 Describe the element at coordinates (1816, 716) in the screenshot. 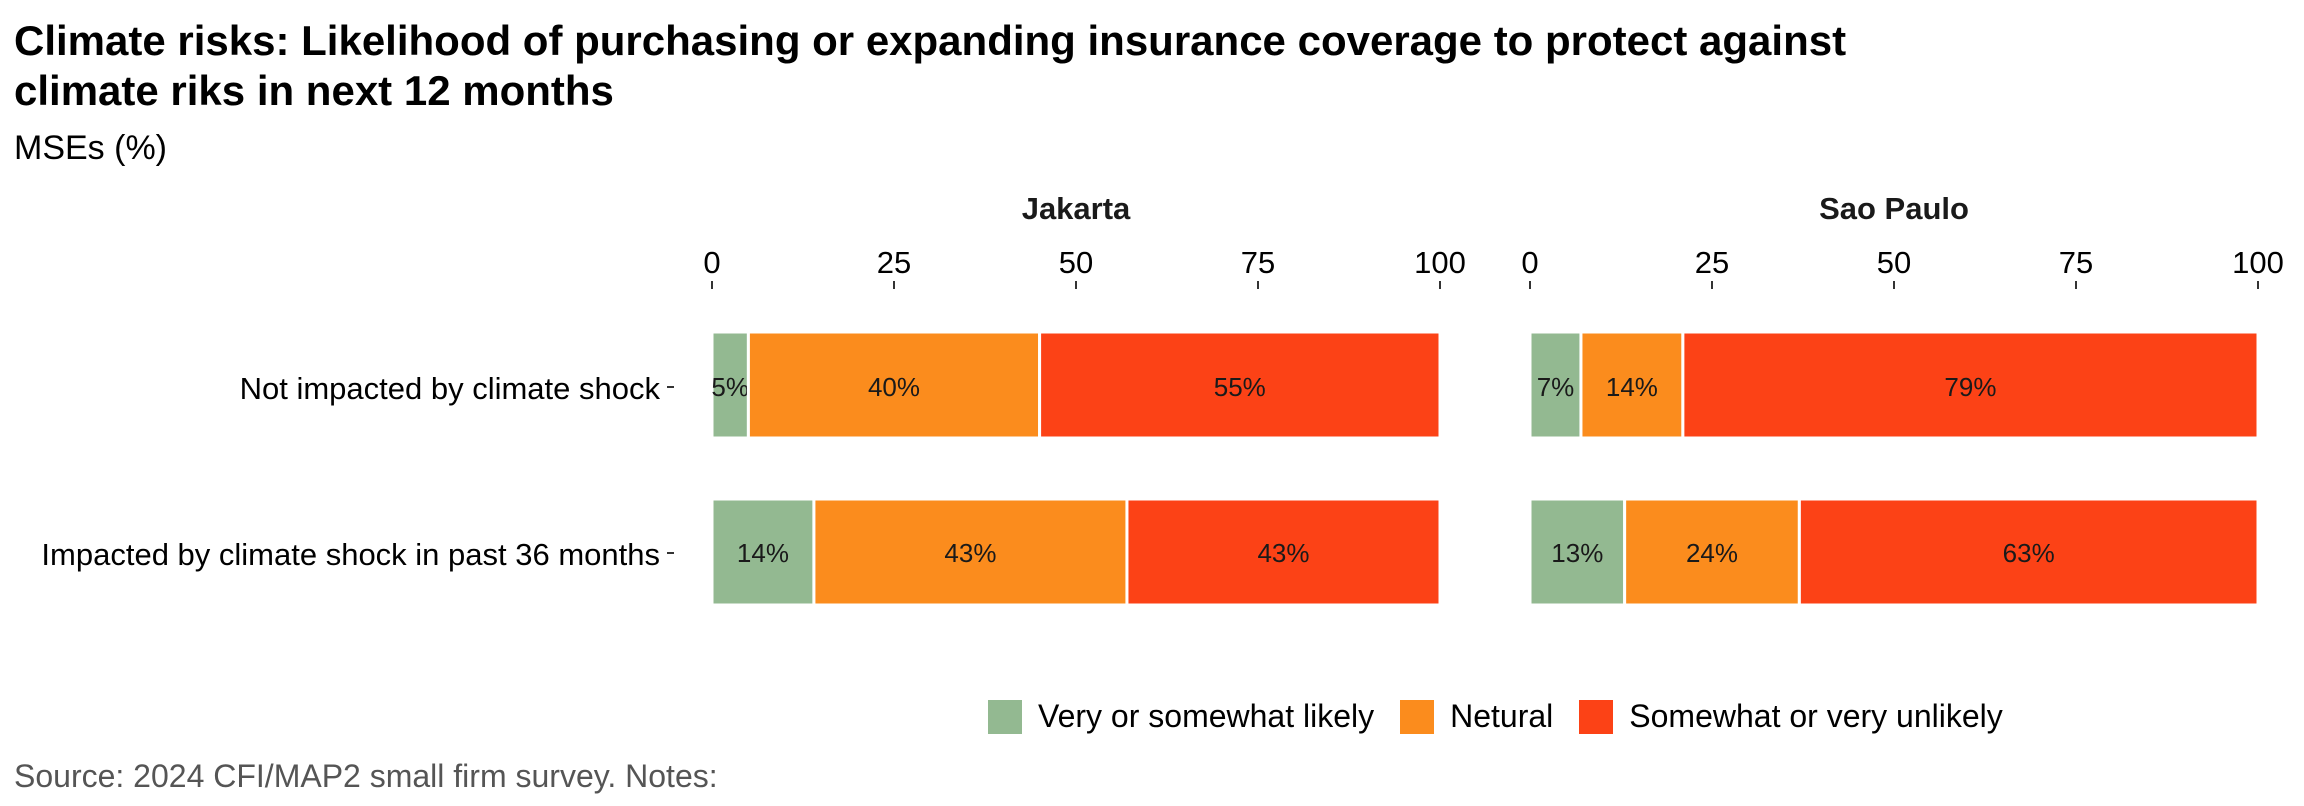

I see `legend-label-unlikely: Somewhat or very unlikely` at that location.